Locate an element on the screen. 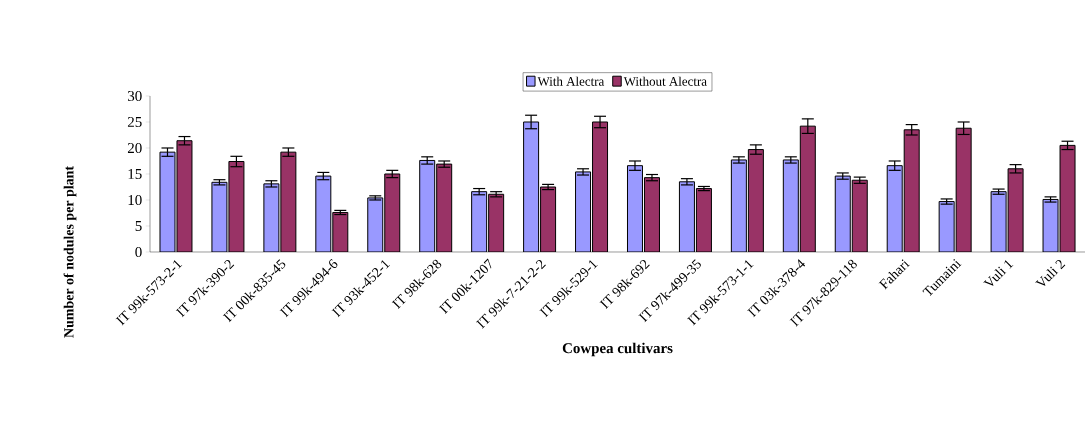 Image resolution: width=1087 pixels, height=435 pixels. y-tick-label: 20 is located at coordinates (134, 148).